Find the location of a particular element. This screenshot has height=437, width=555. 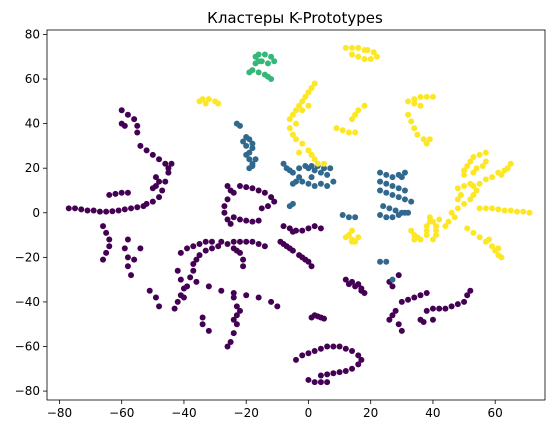

y-tick-label: 0 is located at coordinates (36, 213).